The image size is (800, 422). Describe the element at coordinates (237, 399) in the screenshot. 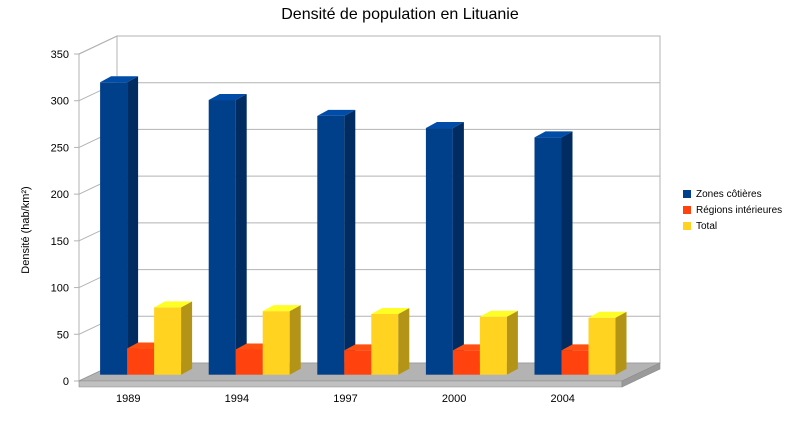

I see `x-tick-label: 1994` at that location.